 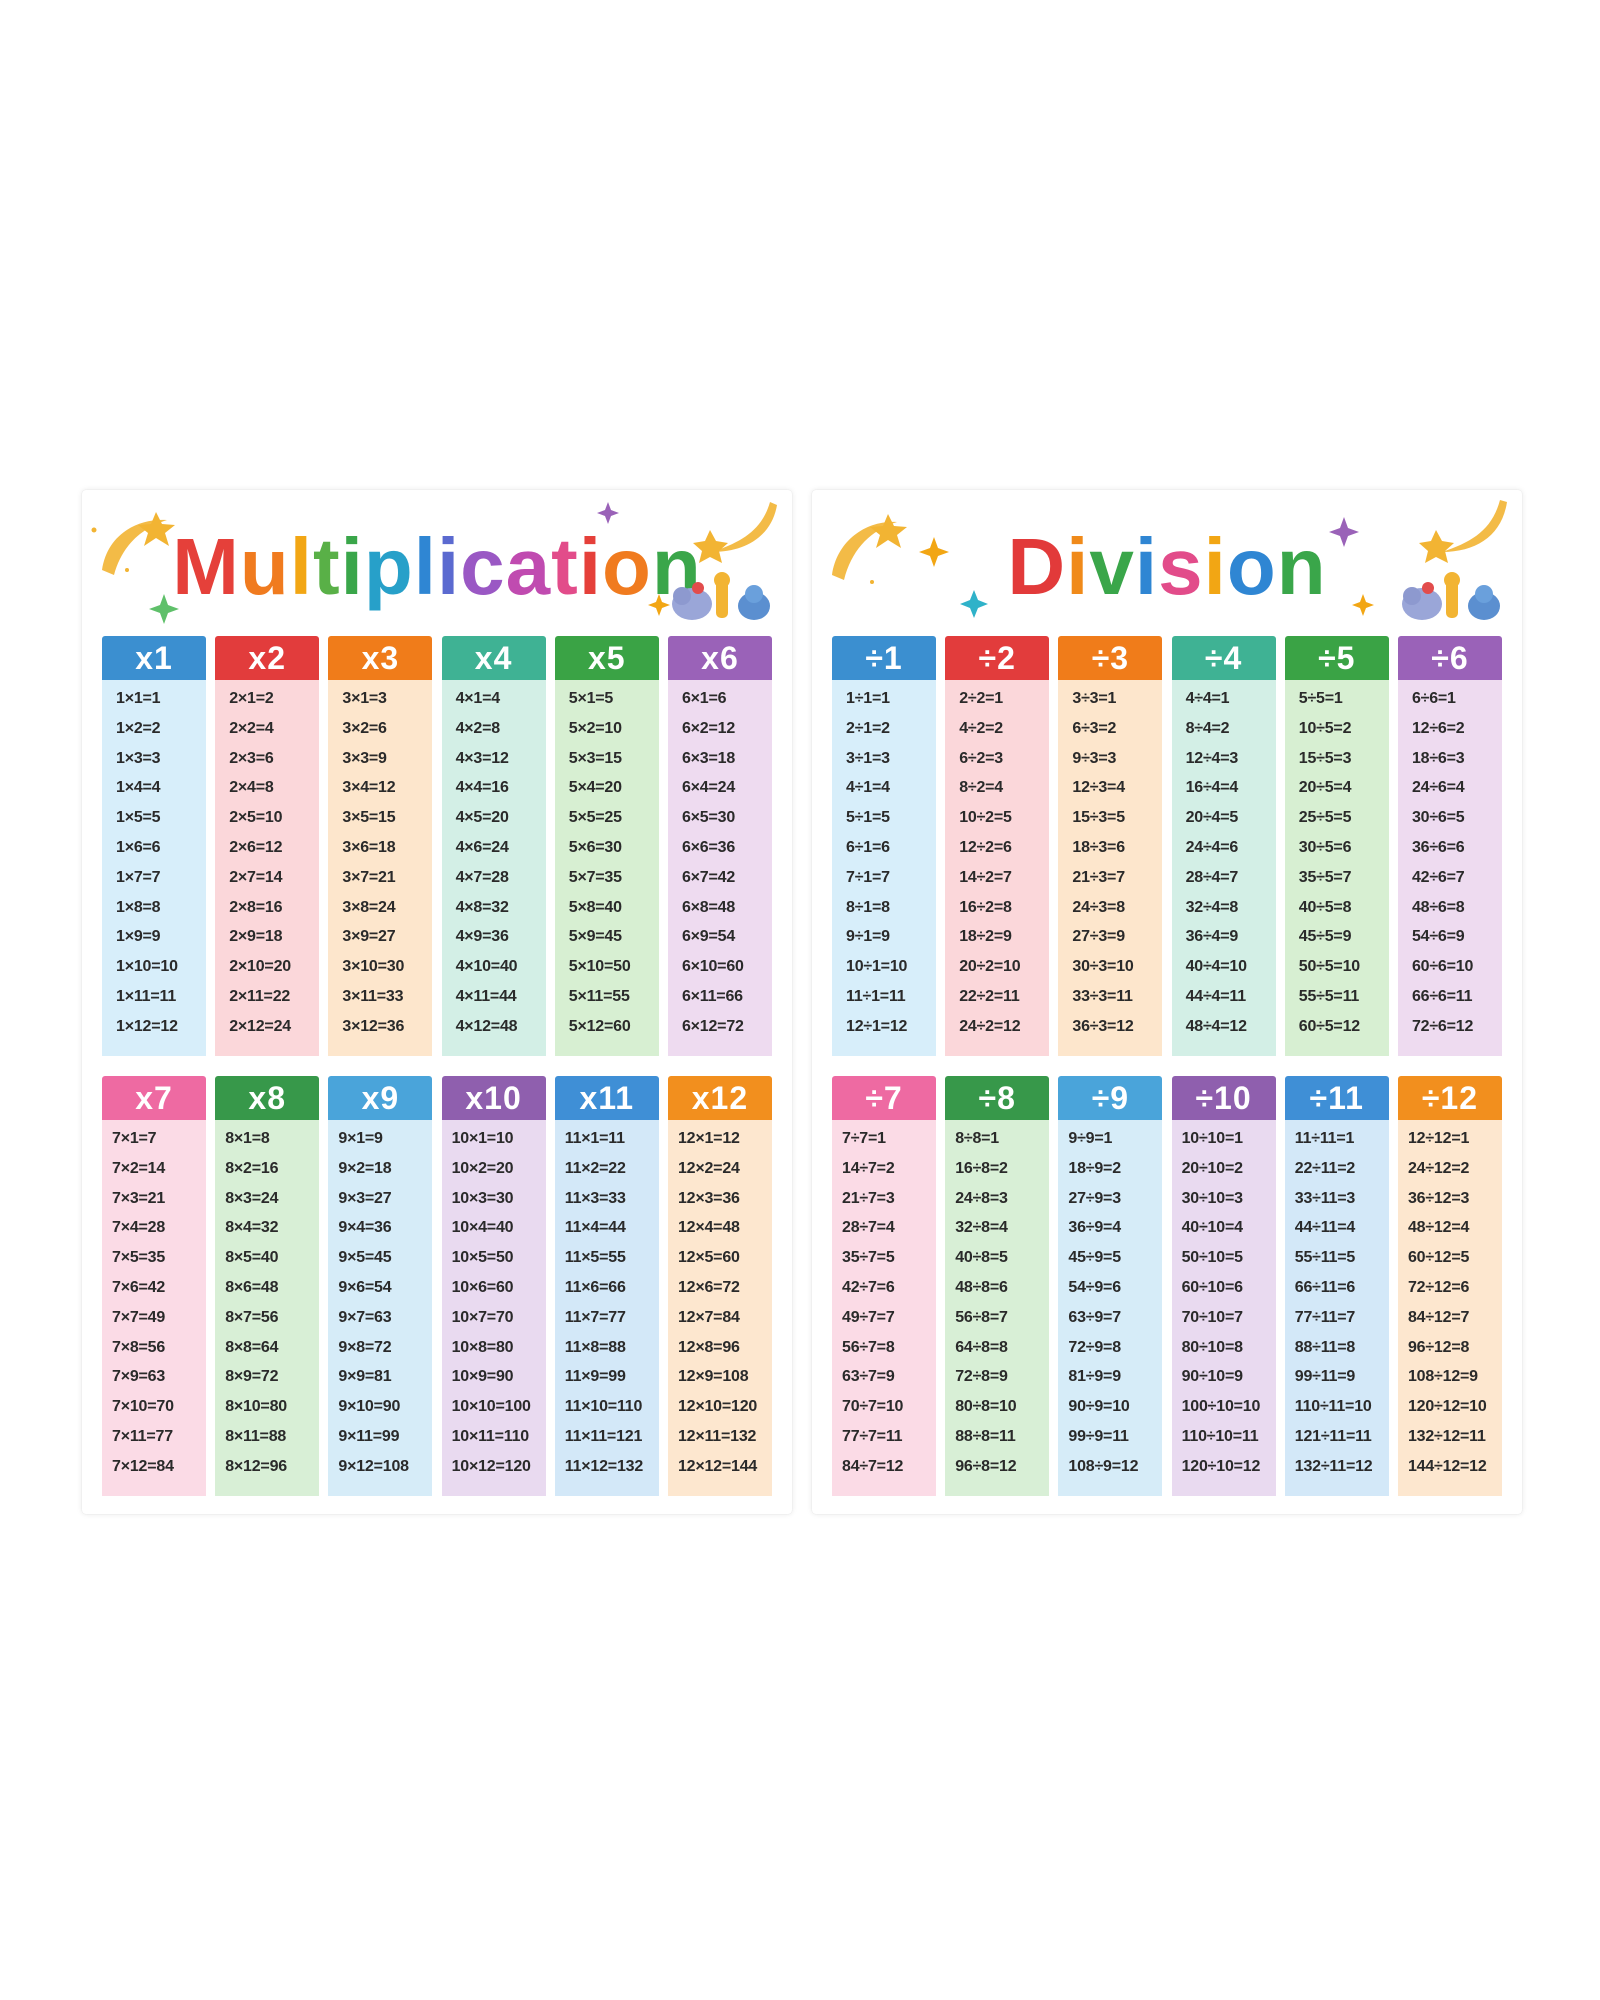 What do you see at coordinates (1251, 566) in the screenshot?
I see `division-title-letter: o` at bounding box center [1251, 566].